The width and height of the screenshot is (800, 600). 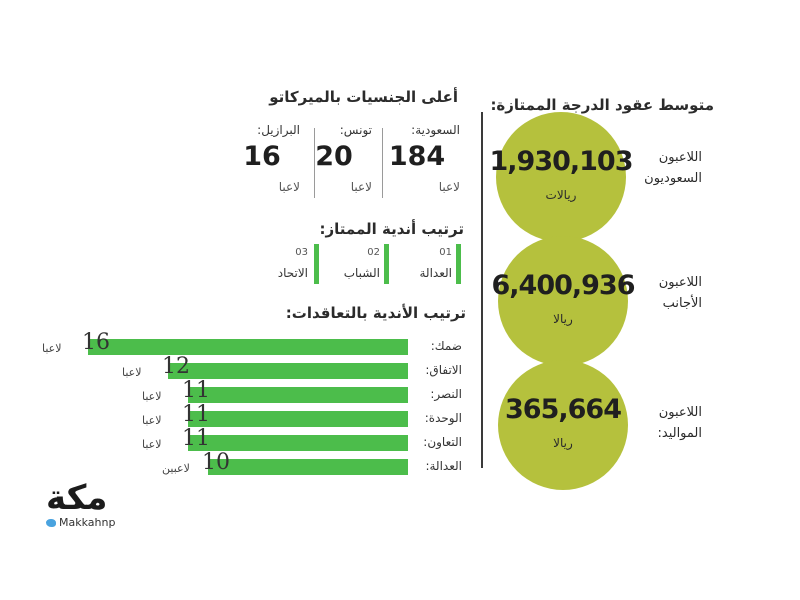 I want to click on born-players-circle: 365,664 ريالا, so click(x=563, y=425).